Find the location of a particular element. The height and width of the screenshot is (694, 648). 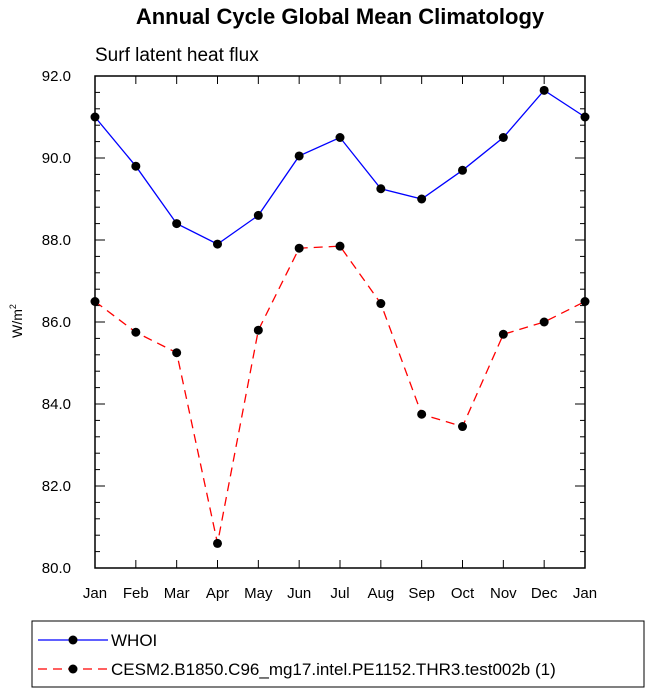

y-tick-label: 80.0 is located at coordinates (56, 568).